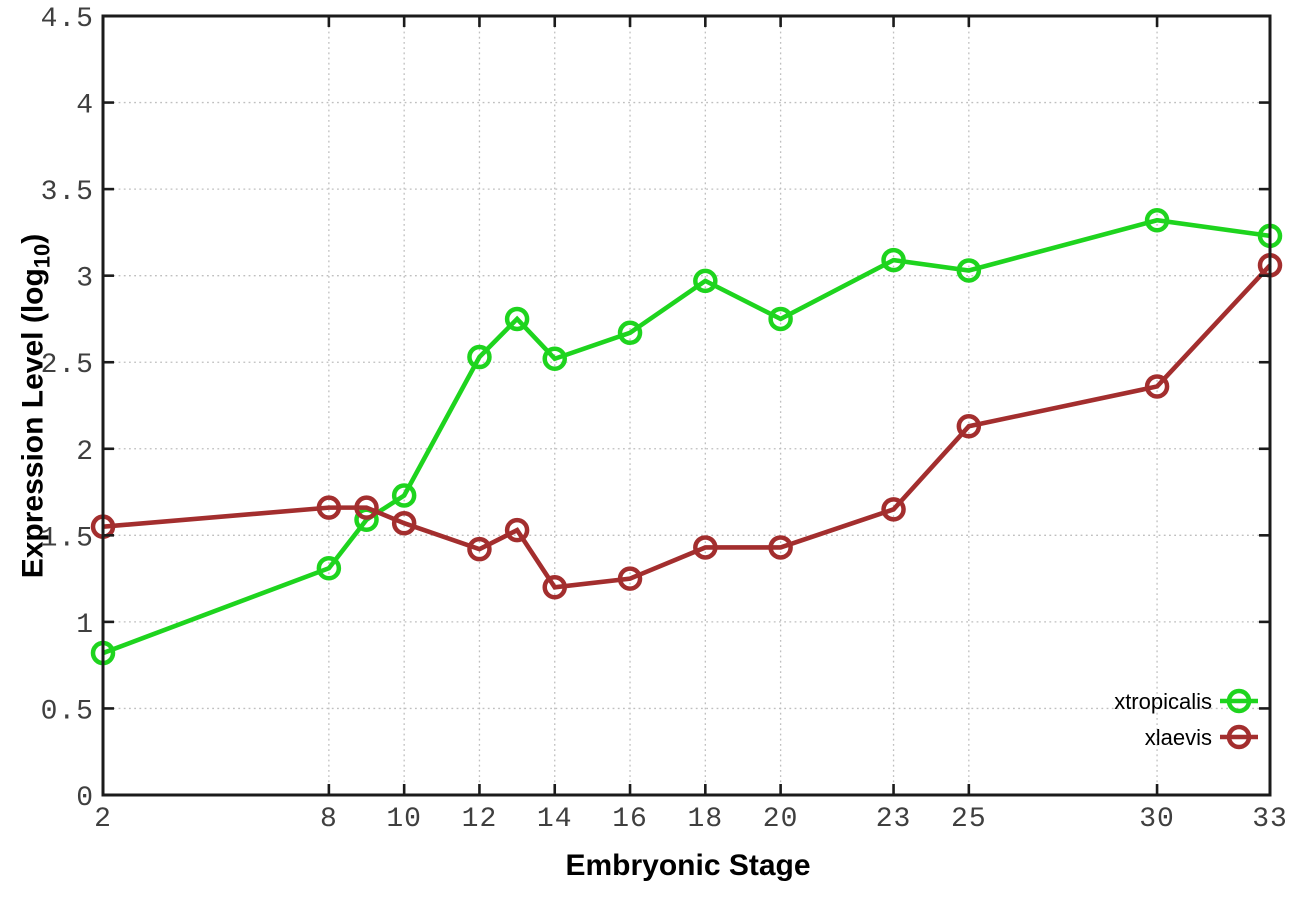 Image resolution: width=1296 pixels, height=907 pixels. I want to click on y-tick-label: 4, so click(85, 106).